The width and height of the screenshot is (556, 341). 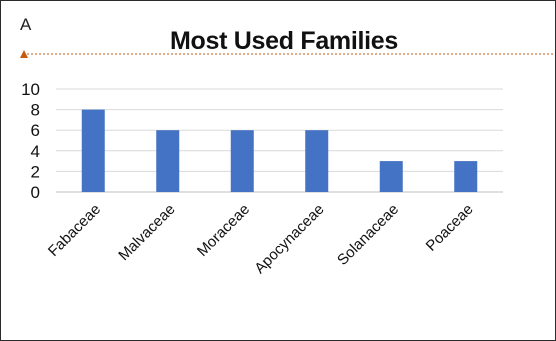 I want to click on category-label: Fabaceae, so click(x=74, y=230).